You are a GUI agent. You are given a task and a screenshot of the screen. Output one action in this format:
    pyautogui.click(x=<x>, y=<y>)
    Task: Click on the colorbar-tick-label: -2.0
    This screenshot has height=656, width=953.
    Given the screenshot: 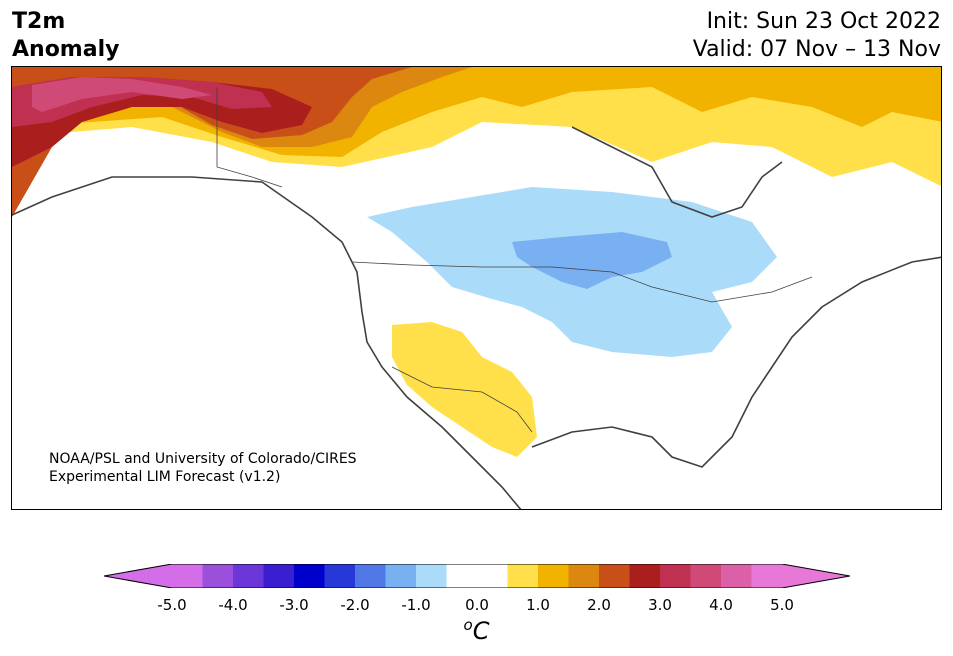 What is the action you would take?
    pyautogui.click(x=355, y=605)
    